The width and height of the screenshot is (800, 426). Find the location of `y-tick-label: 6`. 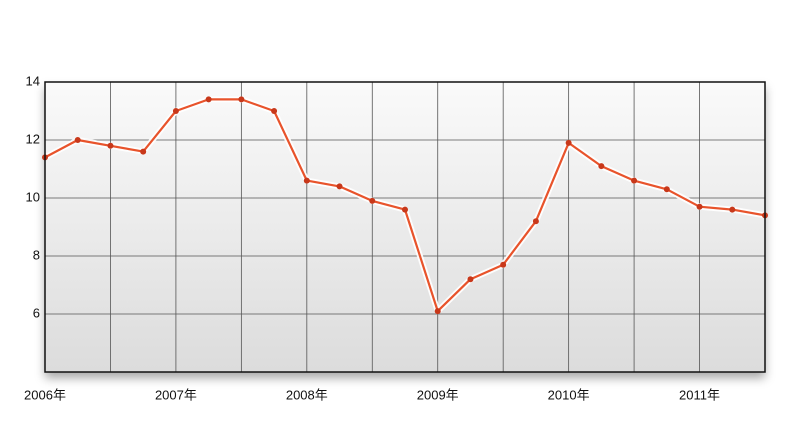

y-tick-label: 6 is located at coordinates (36, 312).